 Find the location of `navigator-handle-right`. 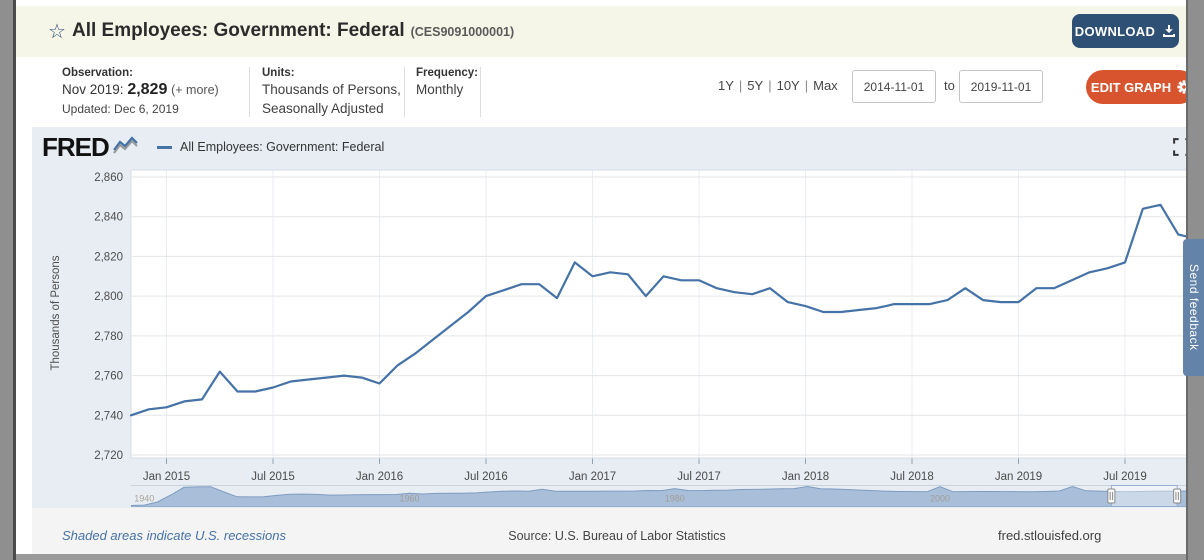

navigator-handle-right is located at coordinates (1177, 496).